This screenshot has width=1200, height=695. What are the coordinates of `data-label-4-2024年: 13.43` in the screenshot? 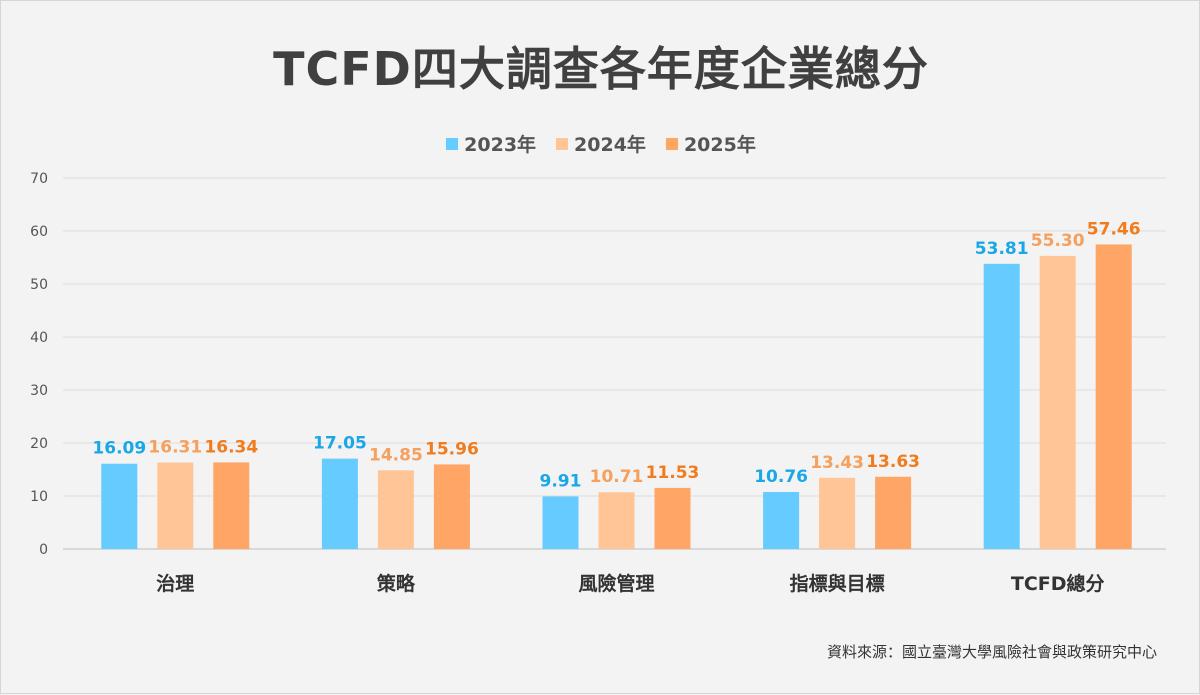 It's located at (837, 463).